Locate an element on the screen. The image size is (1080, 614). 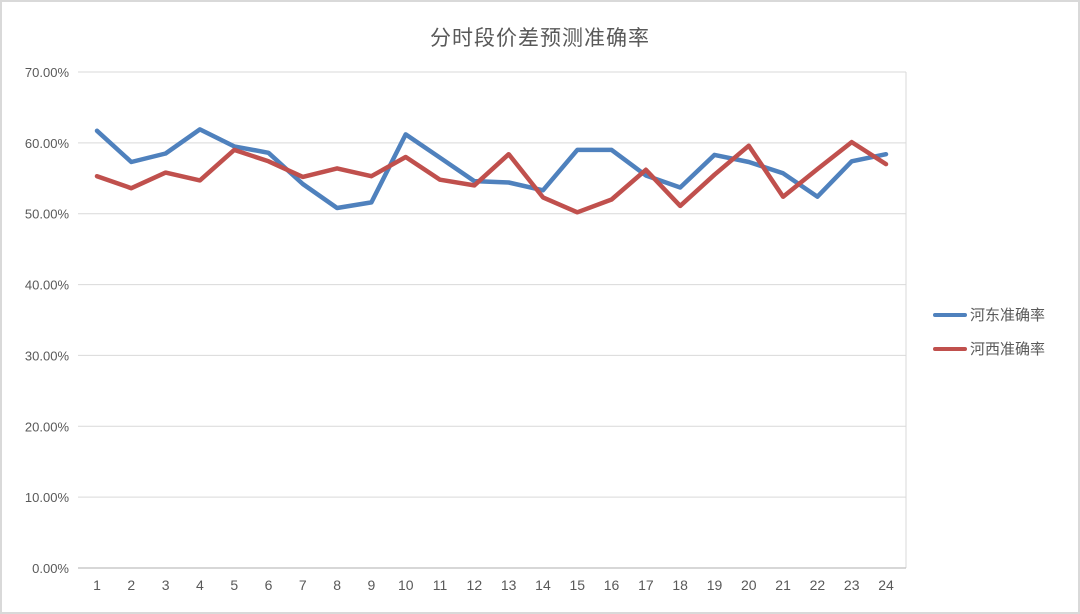
x-axis-tick-label: 10 is located at coordinates (406, 585).